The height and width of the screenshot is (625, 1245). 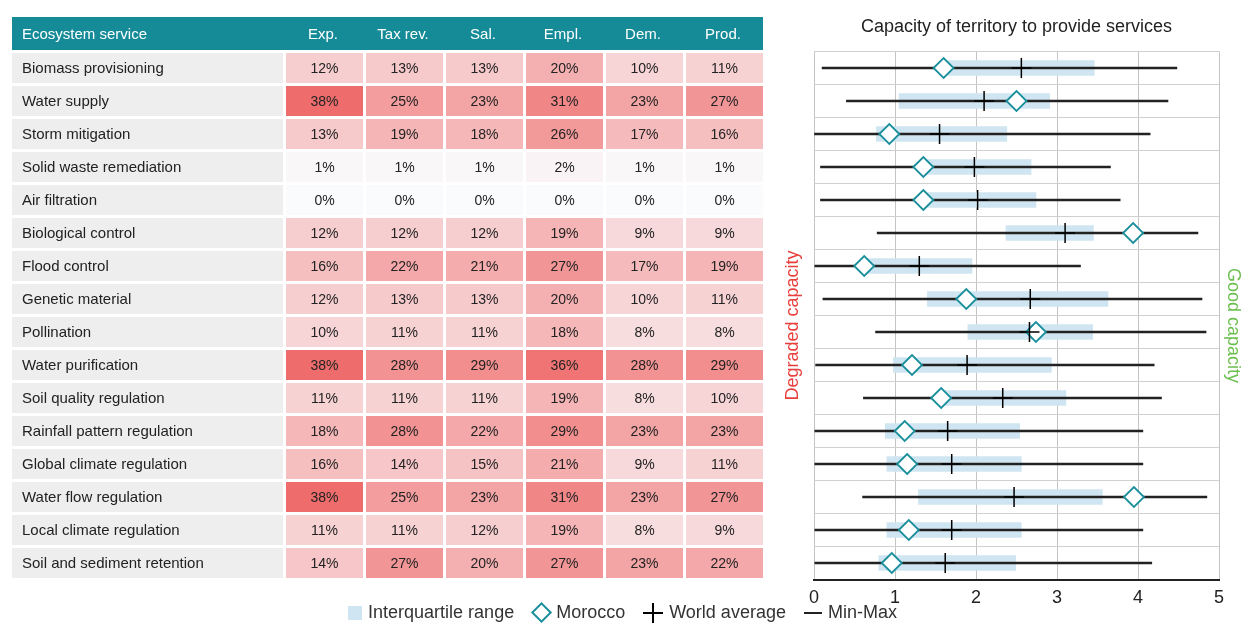 What do you see at coordinates (564, 167) in the screenshot?
I see `data-label: 2%` at bounding box center [564, 167].